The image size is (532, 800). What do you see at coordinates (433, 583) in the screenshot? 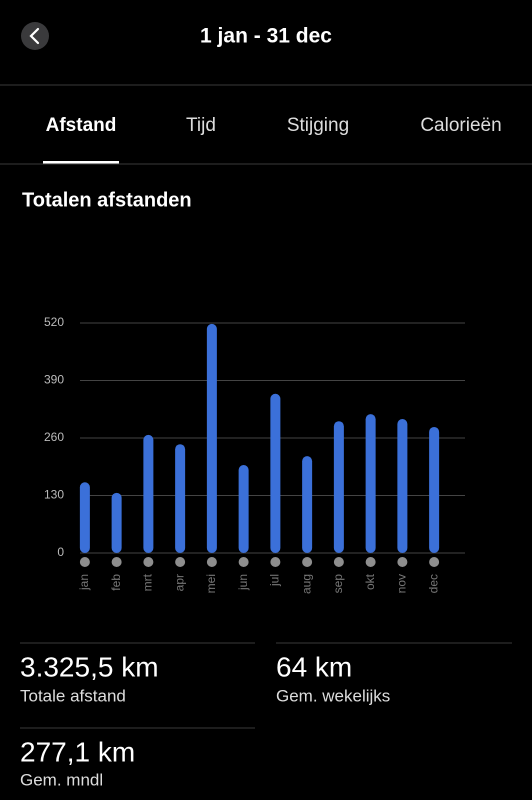
I see `x-tick-label: dec` at bounding box center [433, 583].